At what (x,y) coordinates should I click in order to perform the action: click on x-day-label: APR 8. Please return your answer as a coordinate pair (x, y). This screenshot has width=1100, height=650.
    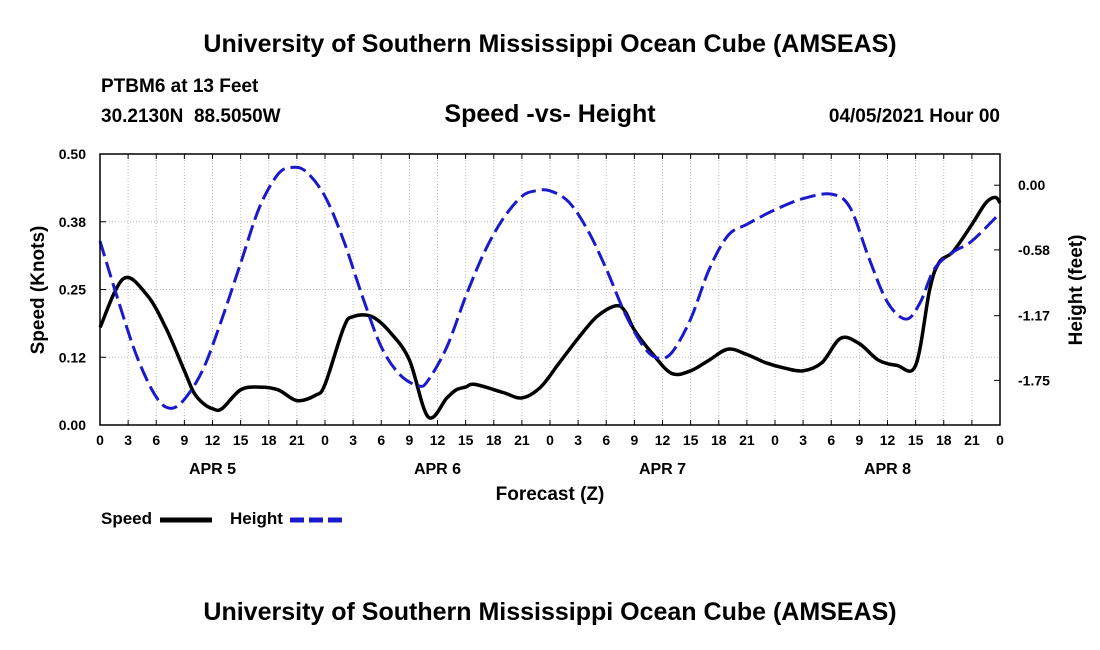
    Looking at the image, I should click on (887, 469).